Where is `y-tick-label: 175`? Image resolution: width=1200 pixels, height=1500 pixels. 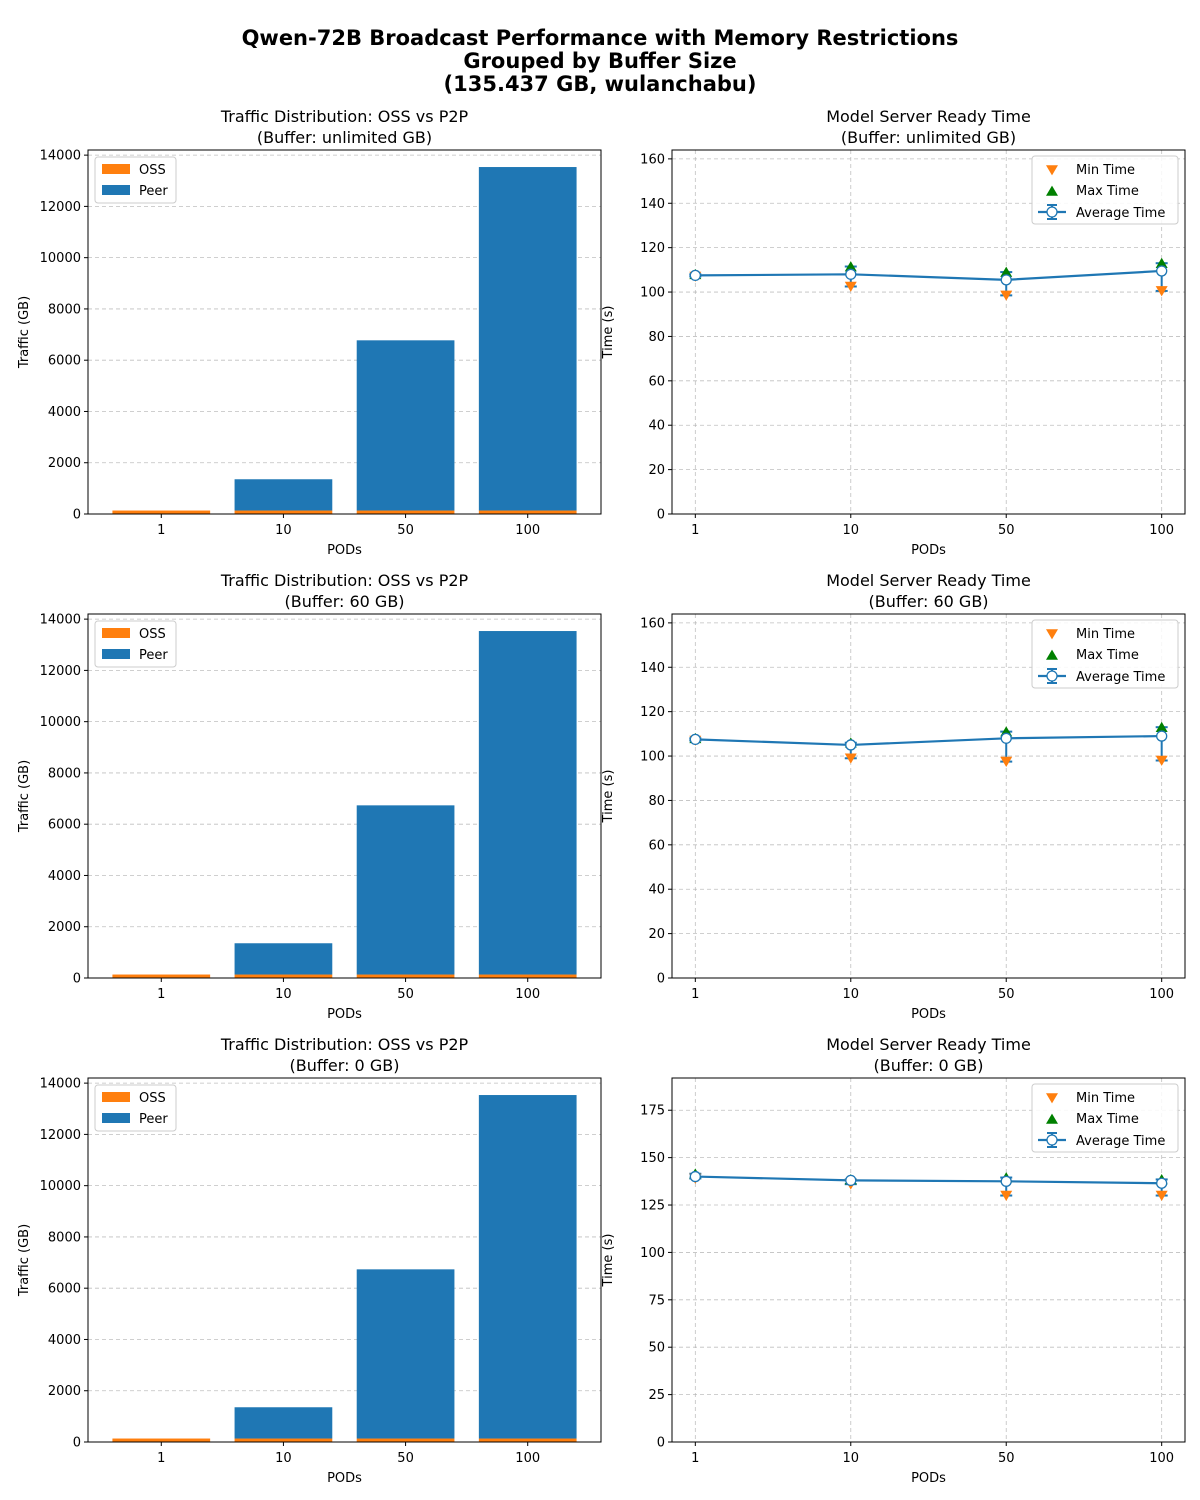 y-tick-label: 175 is located at coordinates (652, 1111).